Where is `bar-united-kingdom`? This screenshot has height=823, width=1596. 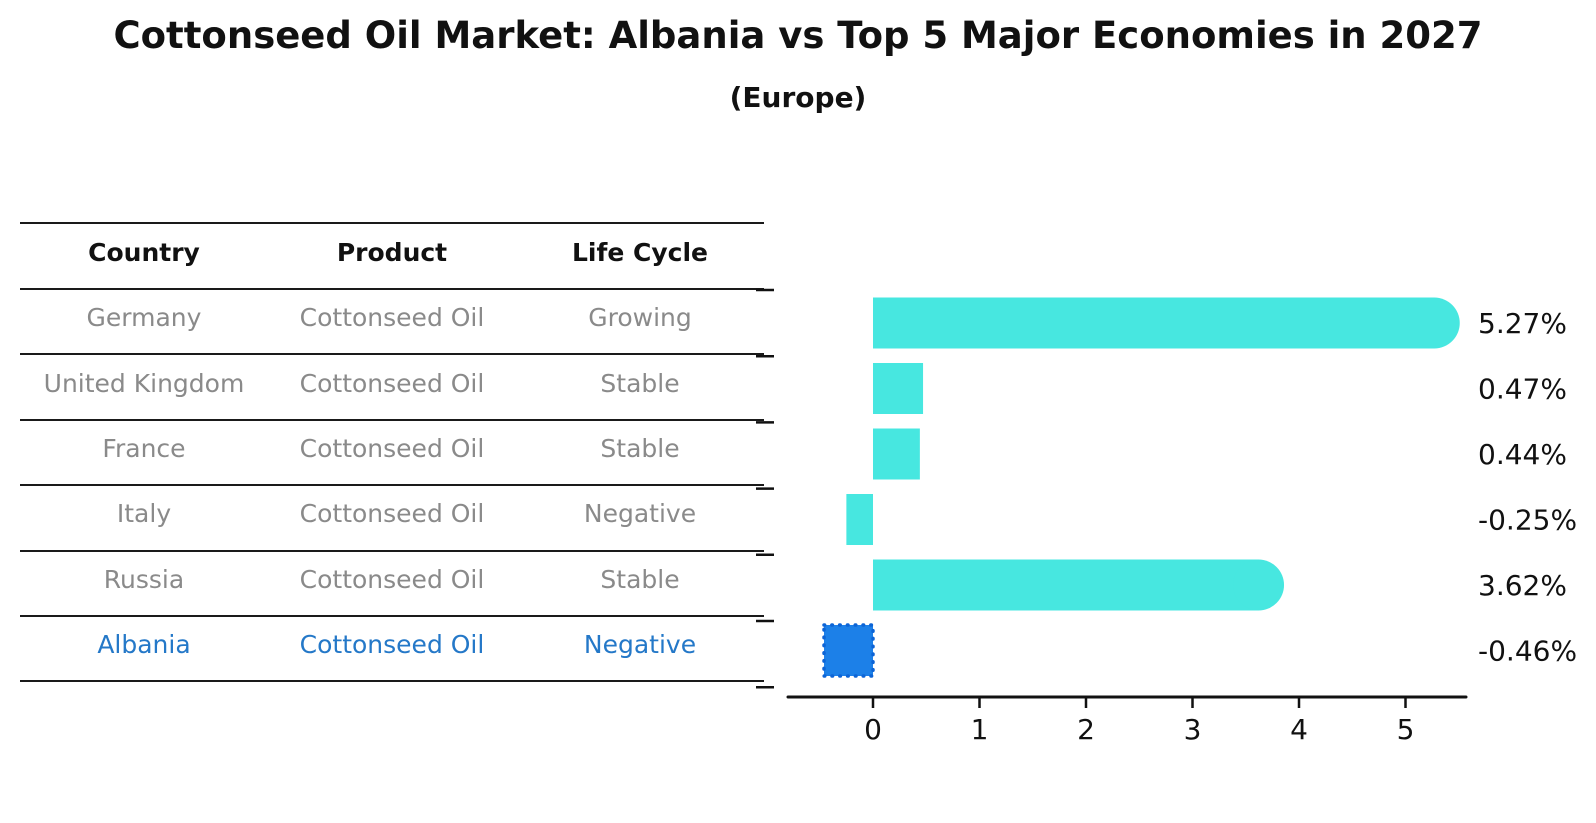
bar-united-kingdom is located at coordinates (898, 388).